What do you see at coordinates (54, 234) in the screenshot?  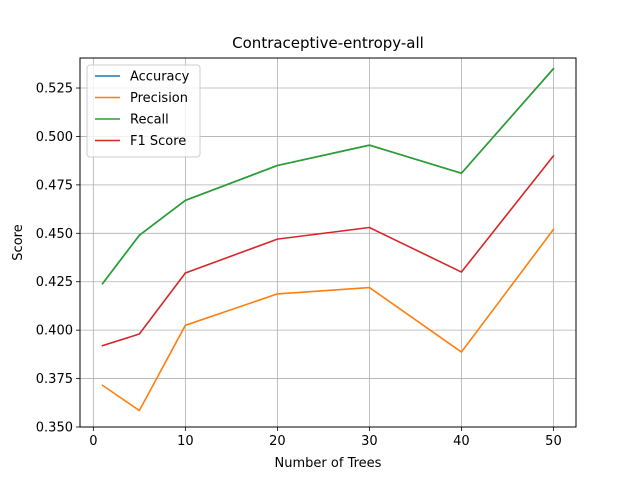 I see `y-tick-label: 0.450` at bounding box center [54, 234].